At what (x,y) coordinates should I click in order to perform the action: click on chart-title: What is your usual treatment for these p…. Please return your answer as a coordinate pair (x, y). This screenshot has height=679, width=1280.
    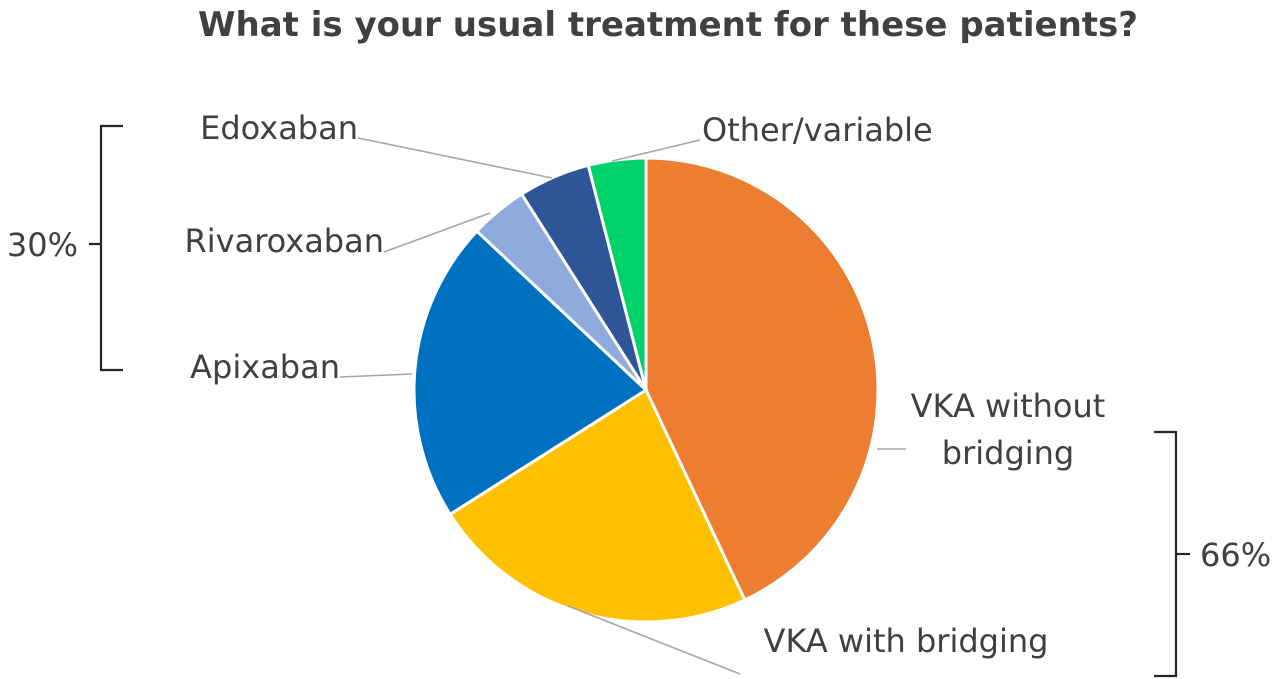
    Looking at the image, I should click on (668, 25).